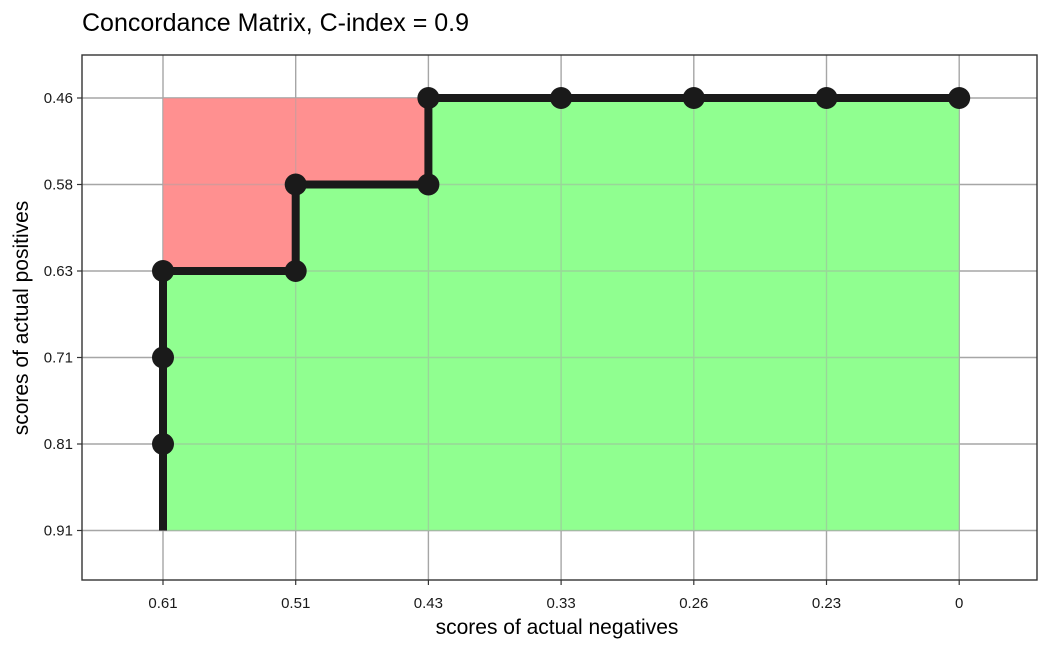 The image size is (1050, 648). I want to click on chart-title: Concordance Matrix, C-index = 0.9, so click(275, 23).